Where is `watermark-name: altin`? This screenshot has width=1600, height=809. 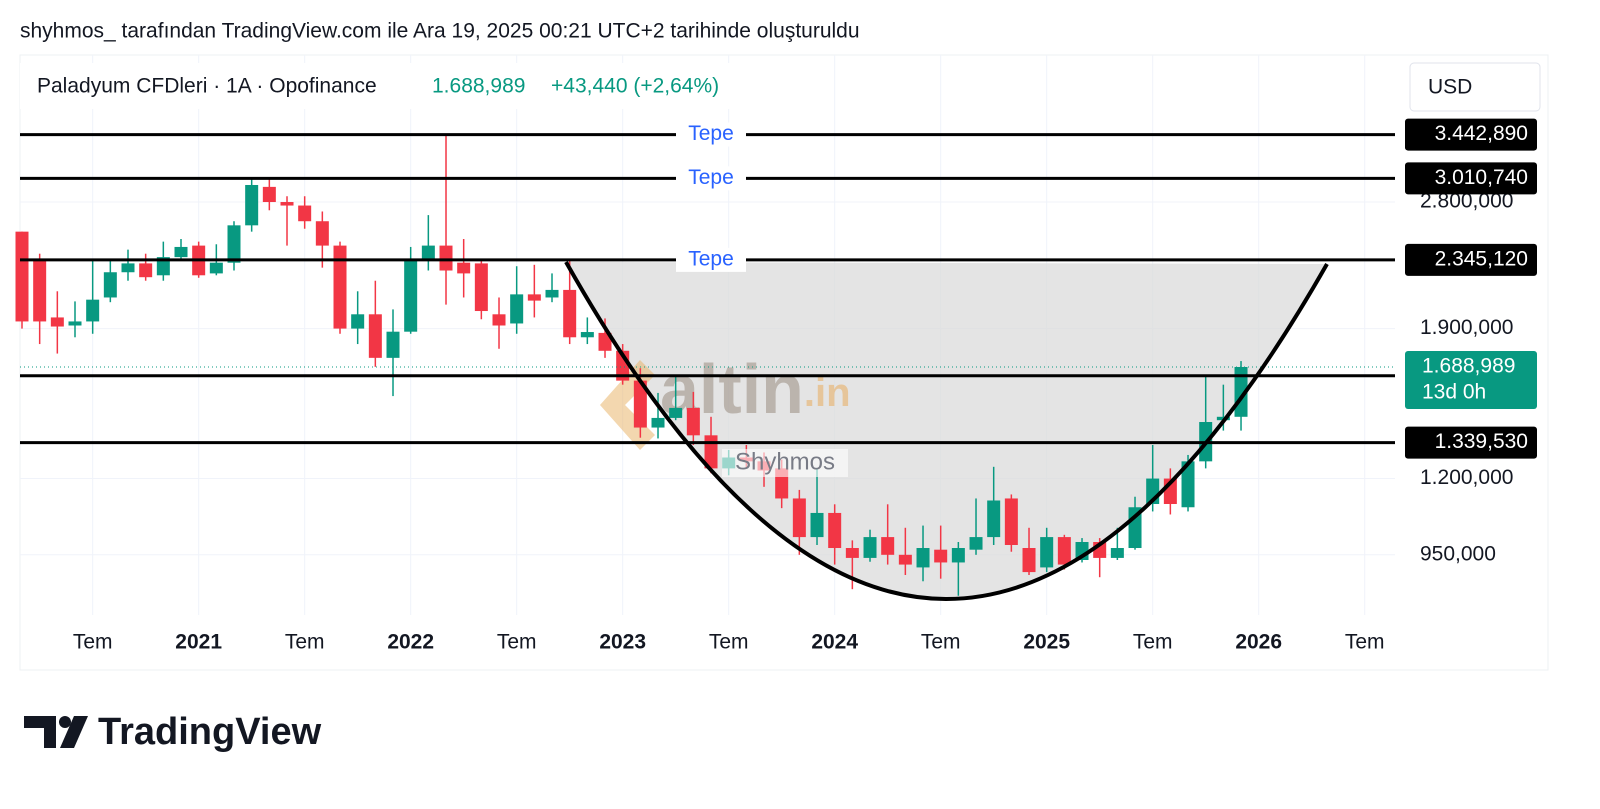 watermark-name: altin is located at coordinates (732, 389).